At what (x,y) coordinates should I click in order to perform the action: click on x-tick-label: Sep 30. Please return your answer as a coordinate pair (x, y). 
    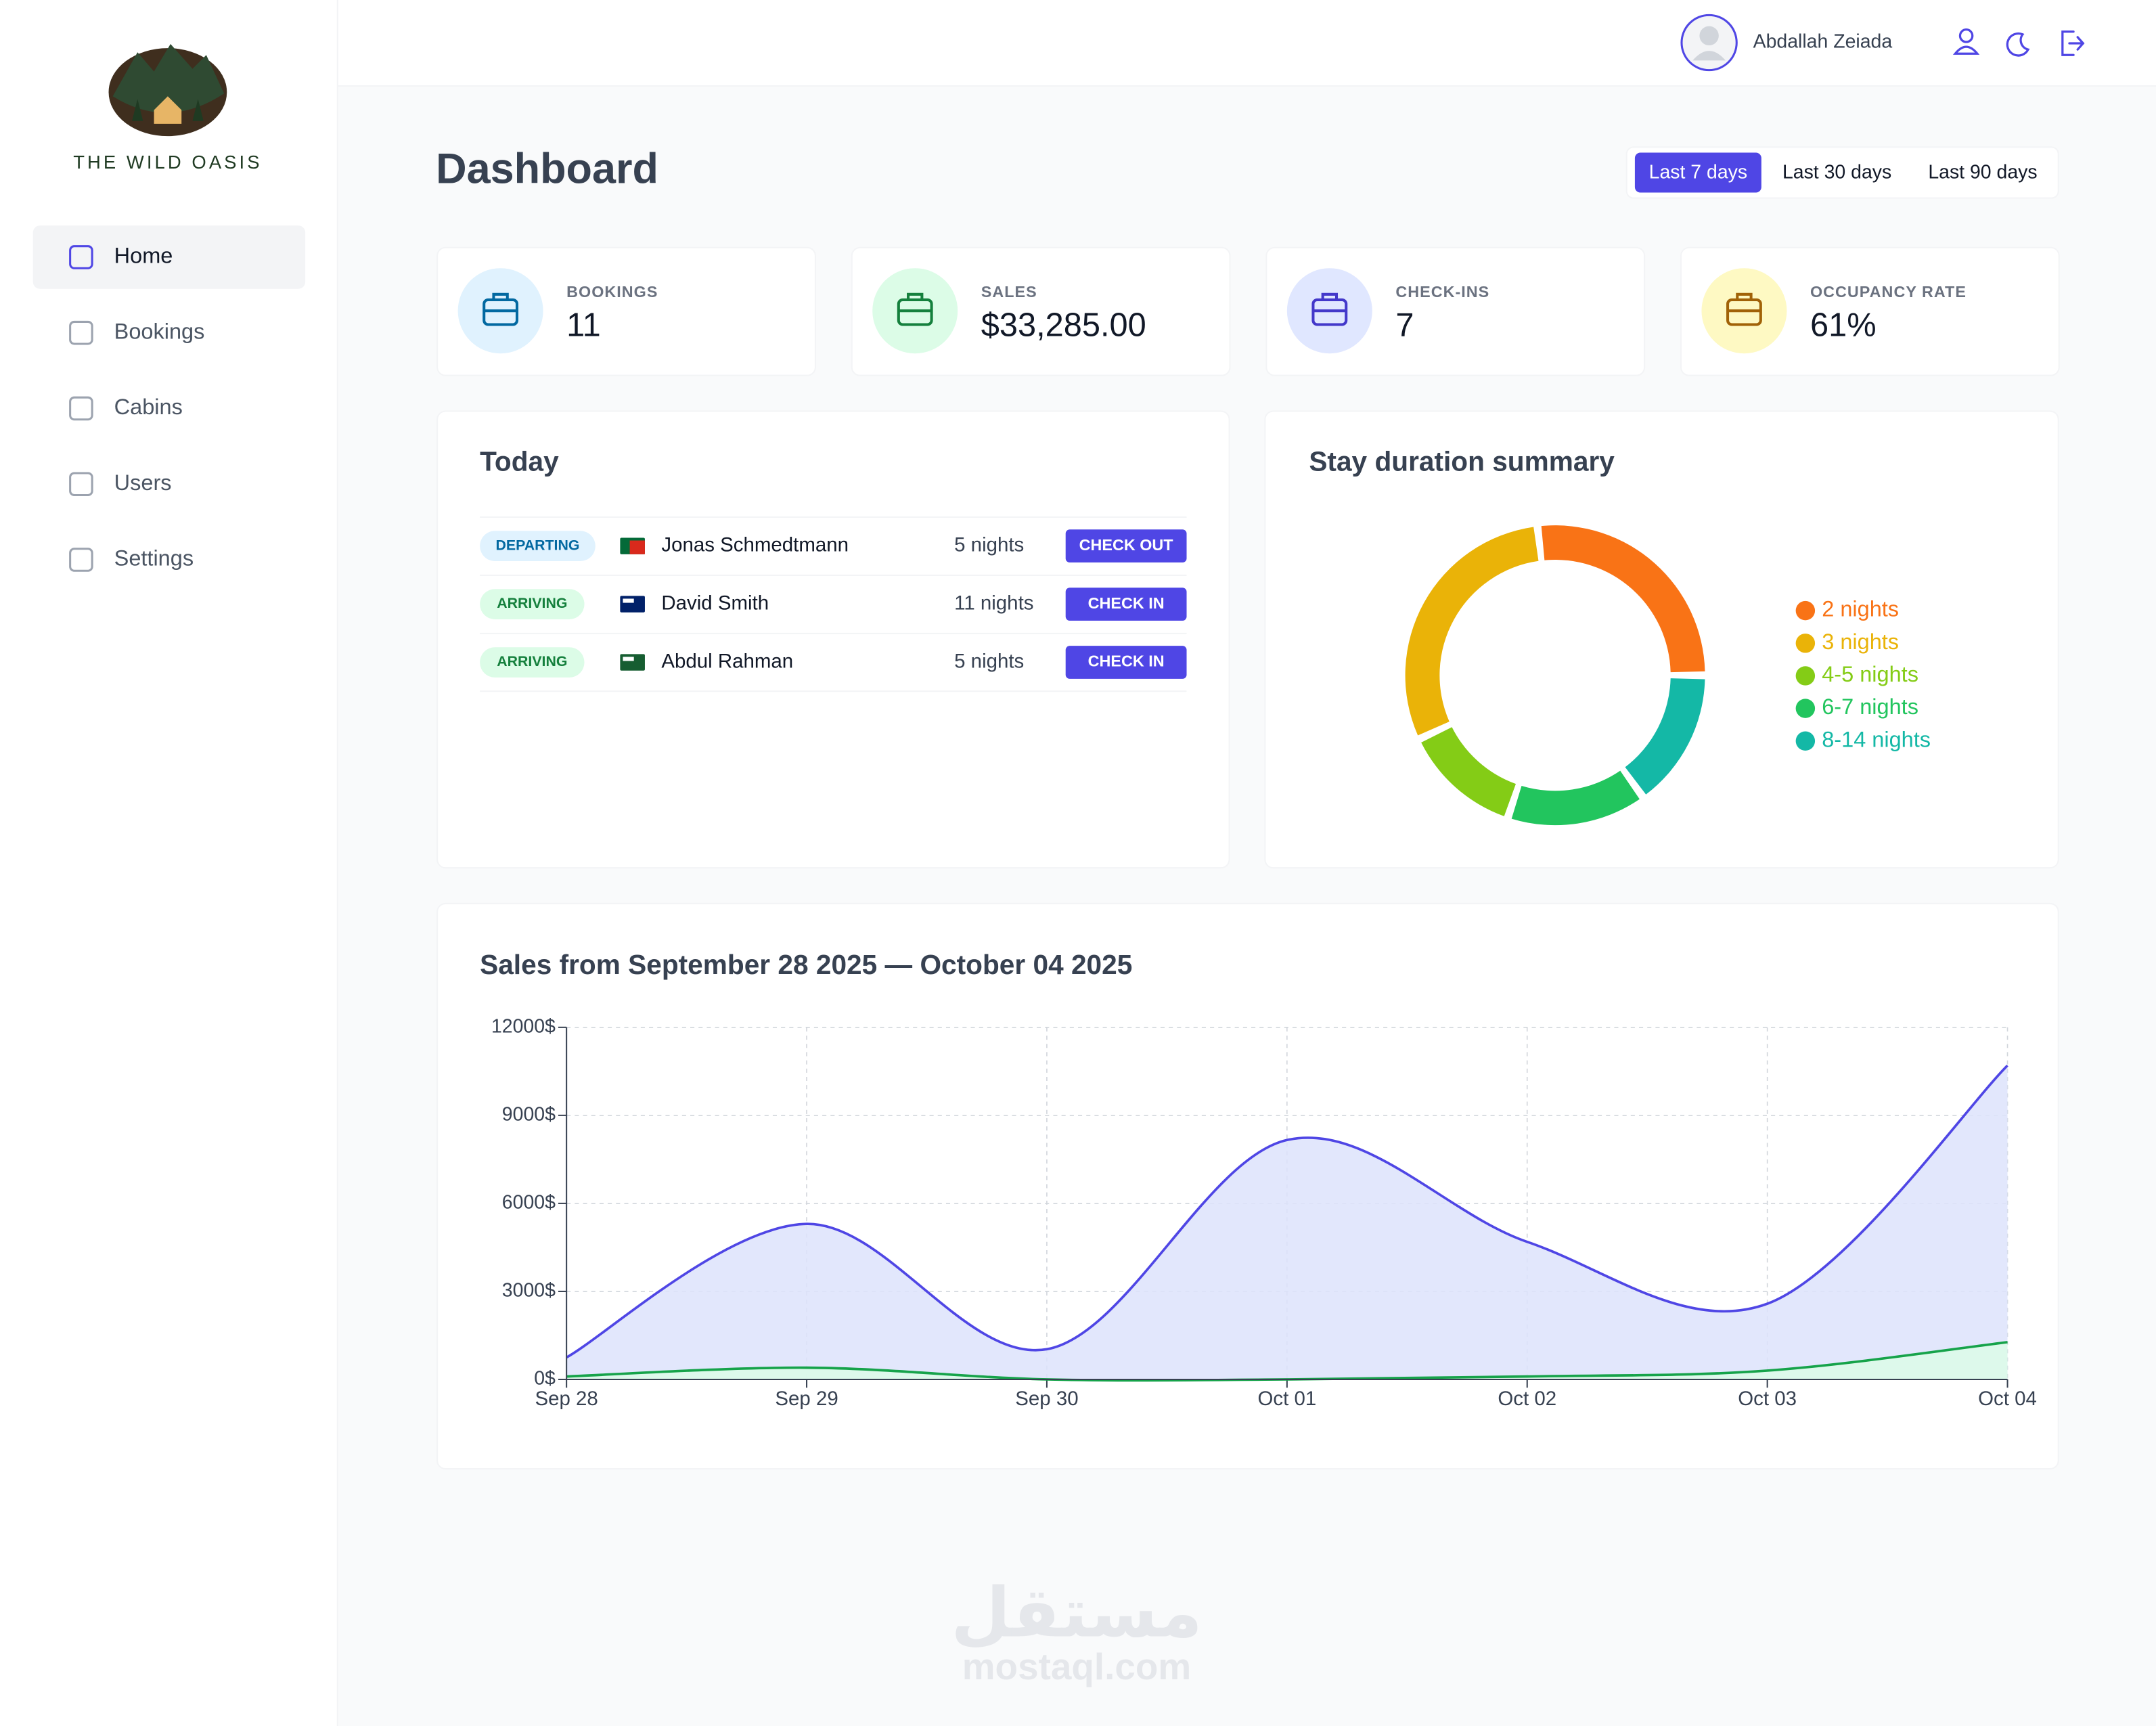
    Looking at the image, I should click on (1046, 1399).